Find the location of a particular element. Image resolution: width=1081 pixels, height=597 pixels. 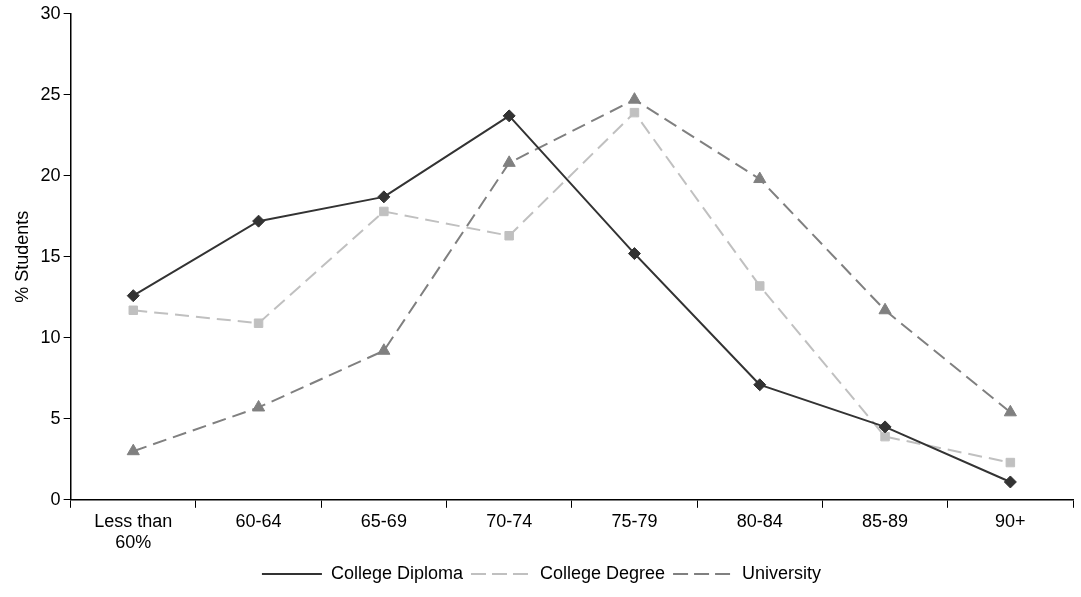

y-tick-label: 5 is located at coordinates (55, 417).